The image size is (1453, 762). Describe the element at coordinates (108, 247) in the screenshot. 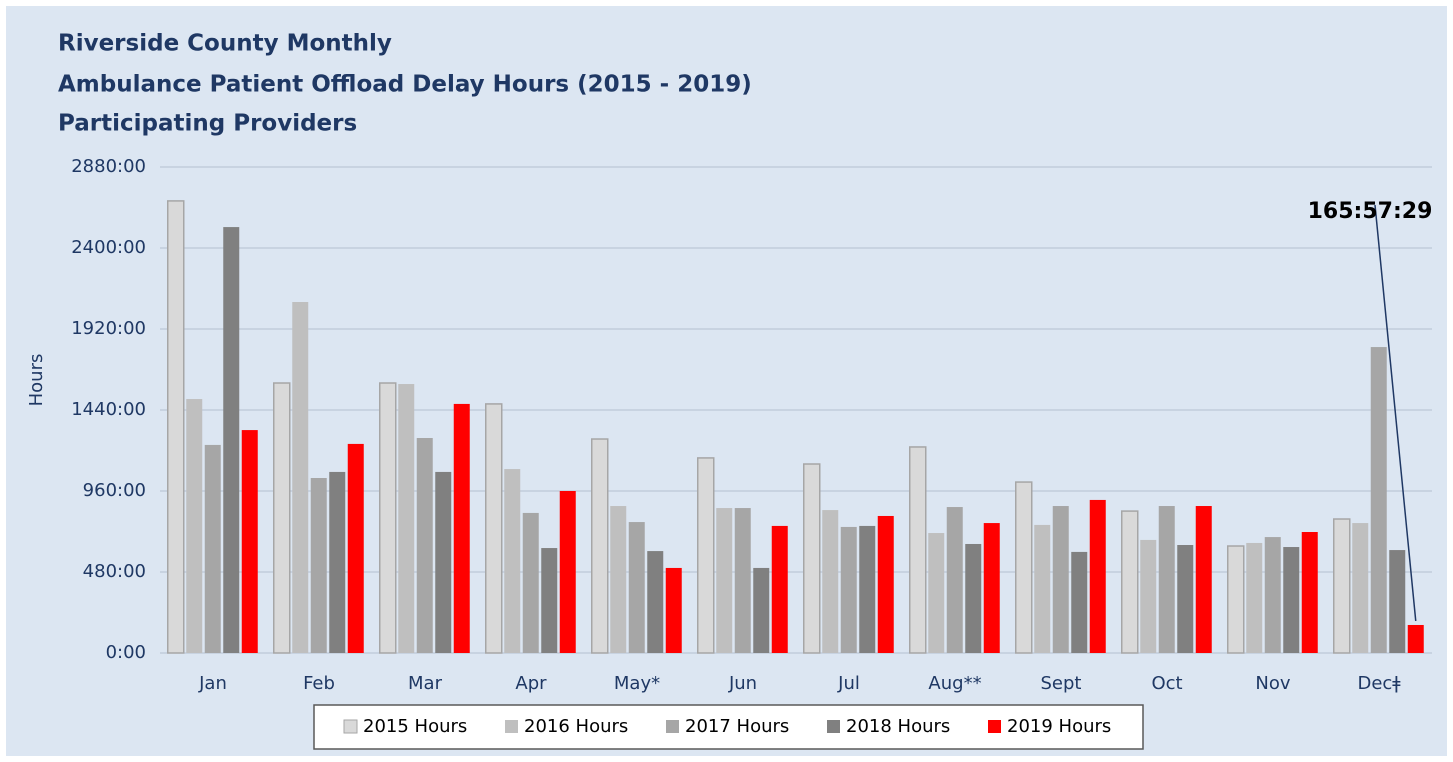

I see `y-tick-label: 2400:00` at that location.